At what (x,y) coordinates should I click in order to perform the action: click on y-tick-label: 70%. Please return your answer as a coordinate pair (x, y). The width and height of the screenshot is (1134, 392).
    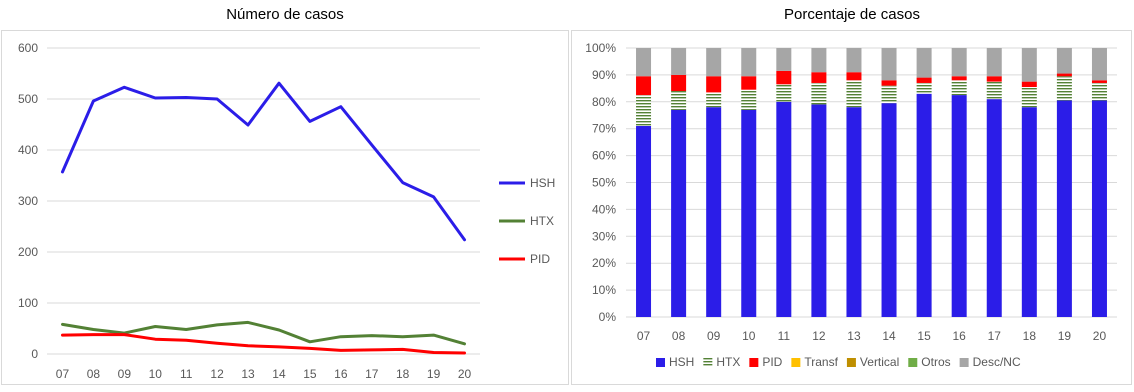
    Looking at the image, I should click on (604, 129).